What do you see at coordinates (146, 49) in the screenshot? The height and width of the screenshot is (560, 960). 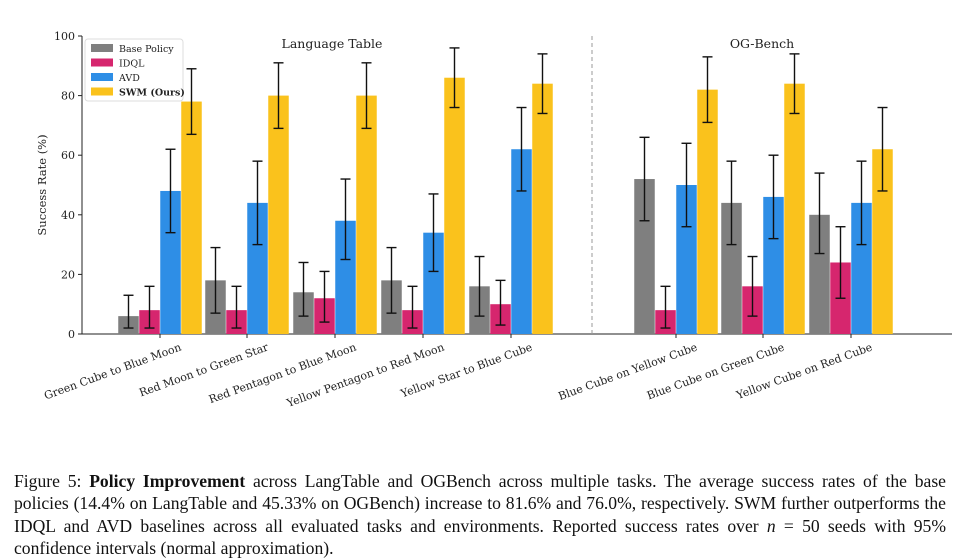 I see `legend-label: Base Policy` at bounding box center [146, 49].